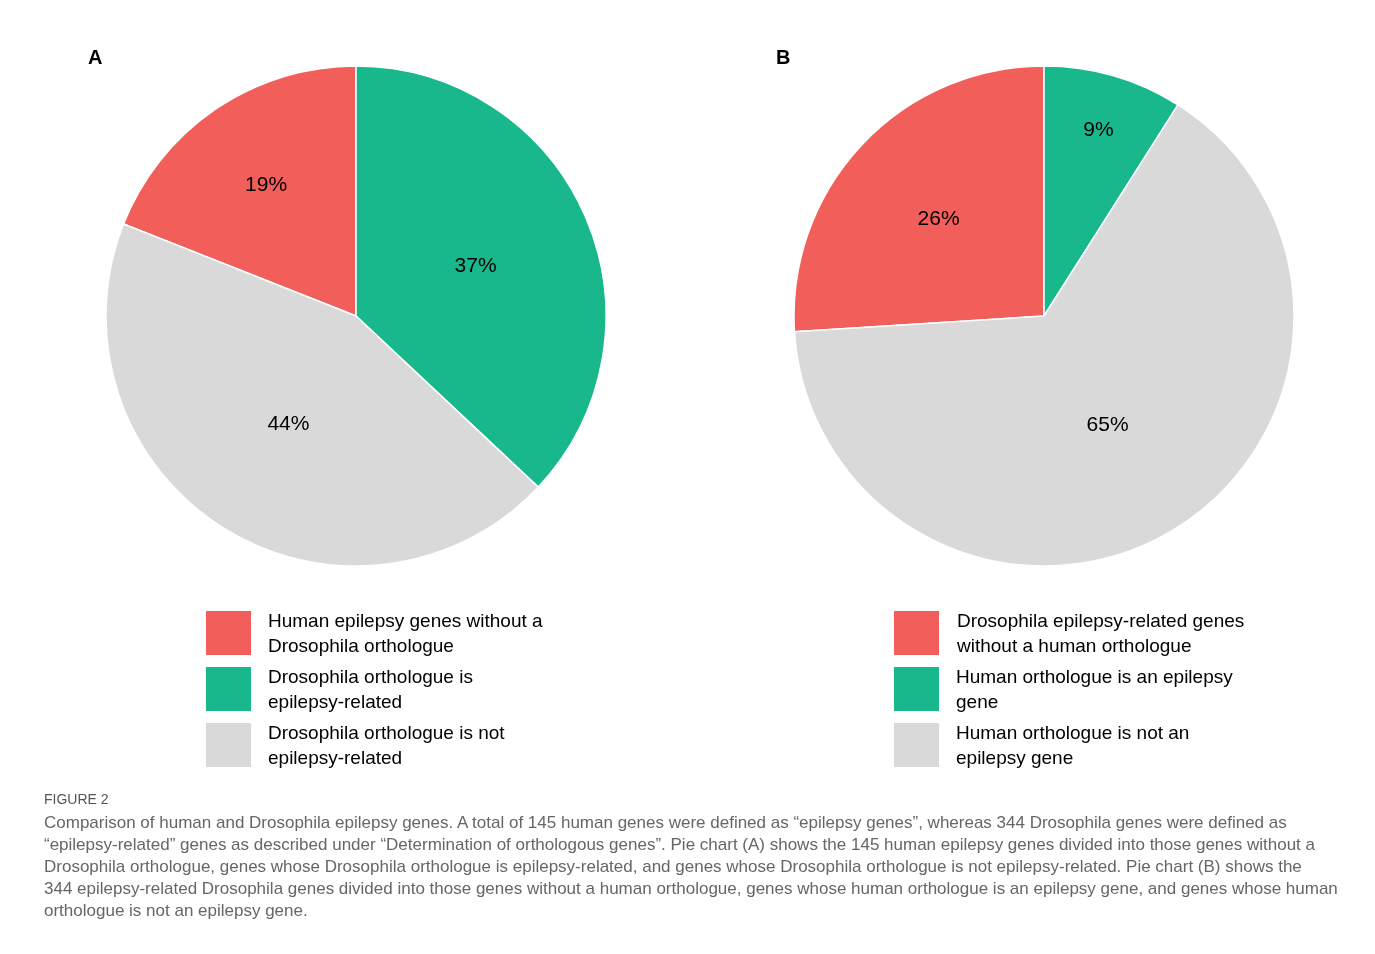  What do you see at coordinates (266, 184) in the screenshot?
I see `data-label: 19%` at bounding box center [266, 184].